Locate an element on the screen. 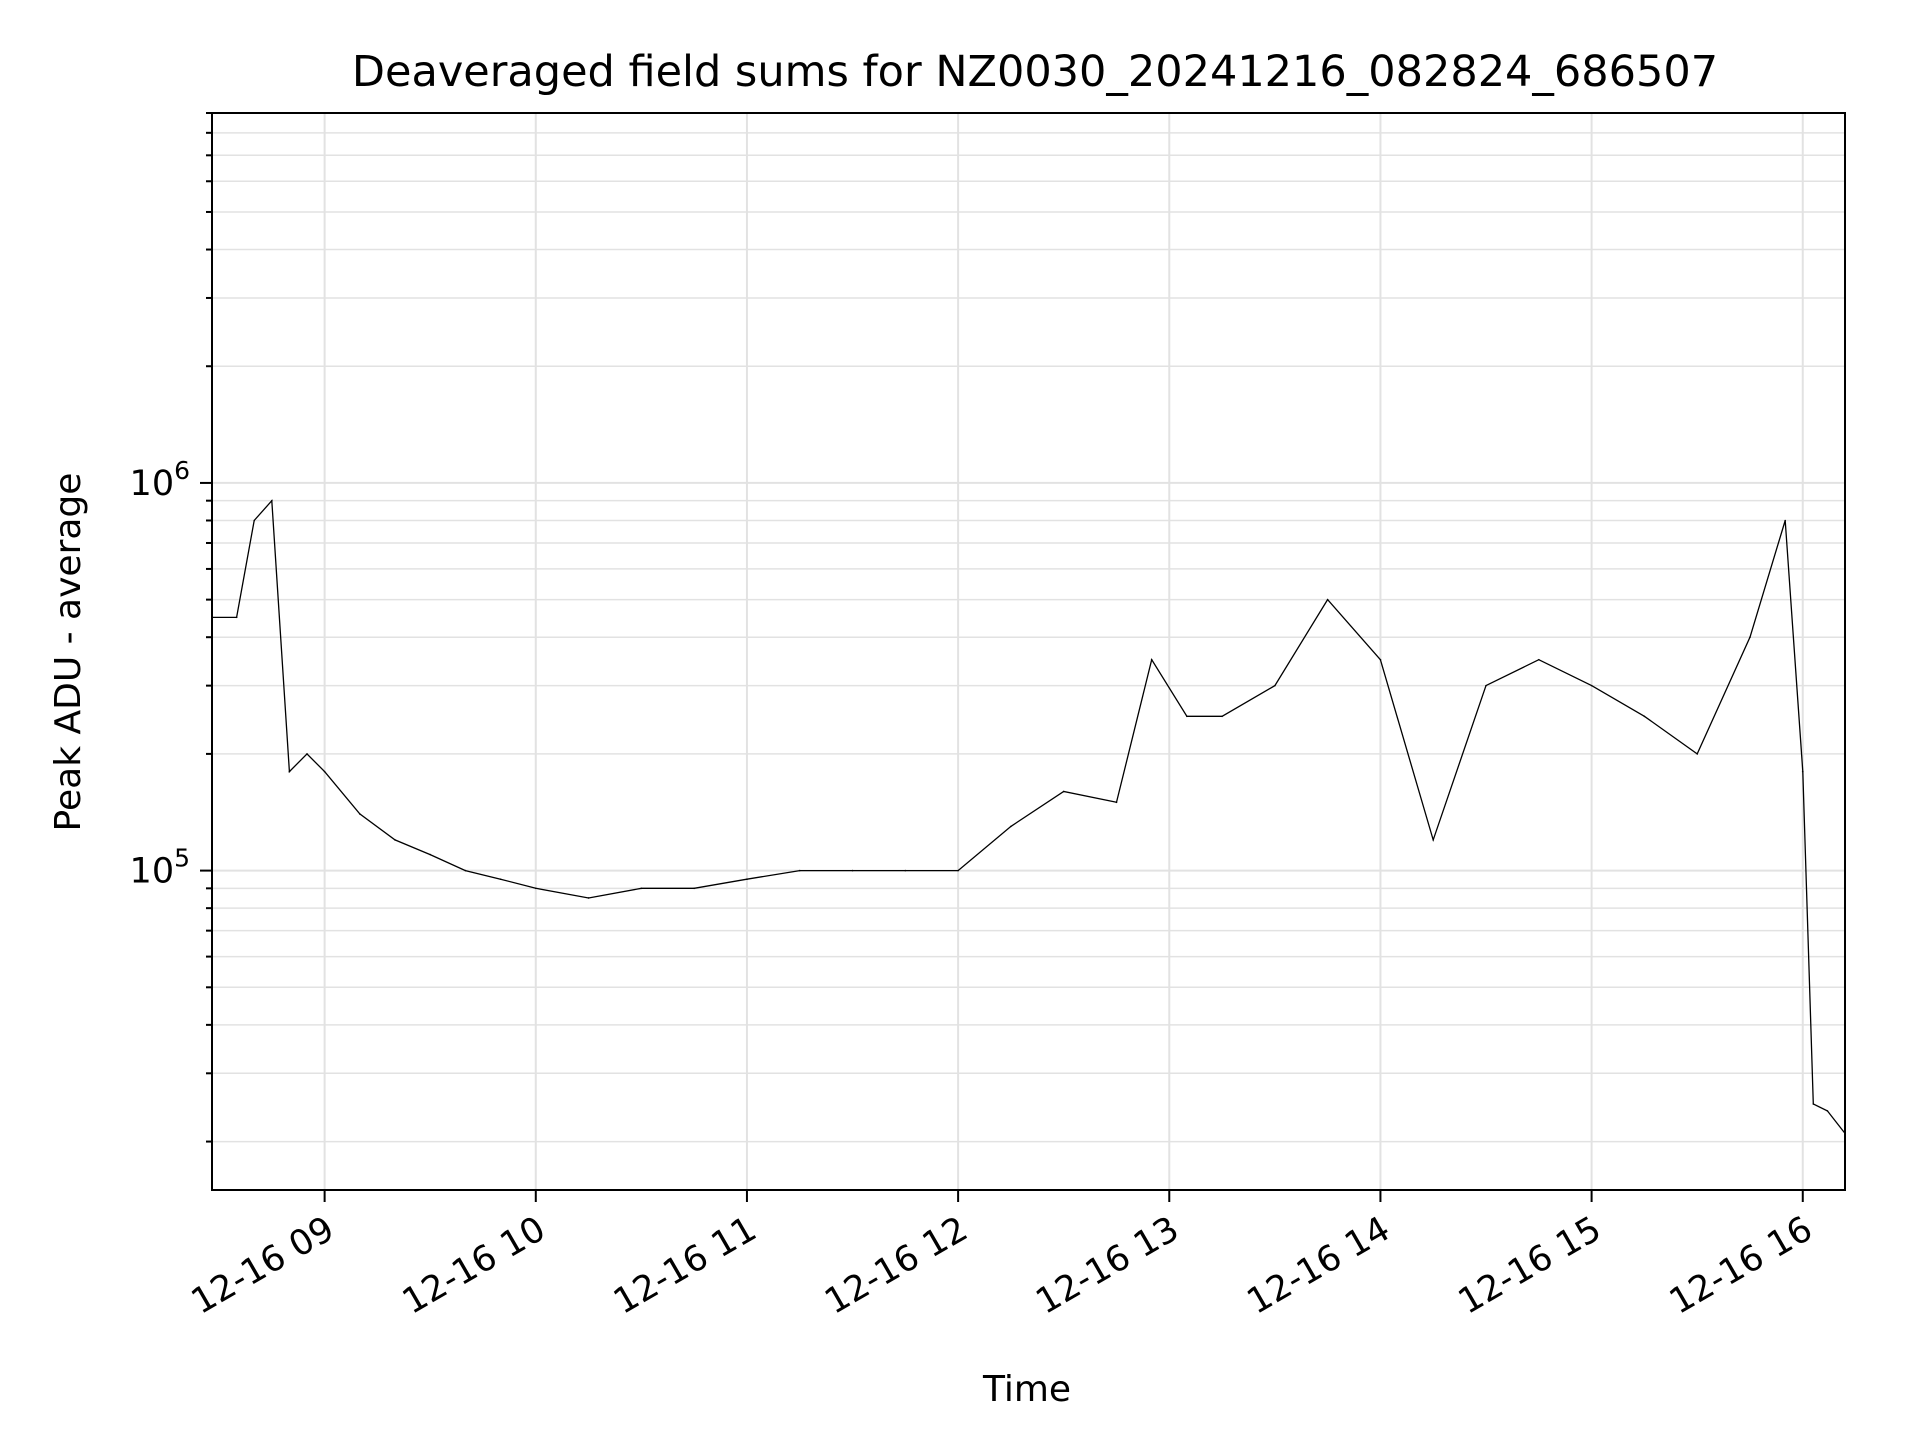 The width and height of the screenshot is (1920, 1440). y-tick-label: 10⁵ is located at coordinates (160, 868).